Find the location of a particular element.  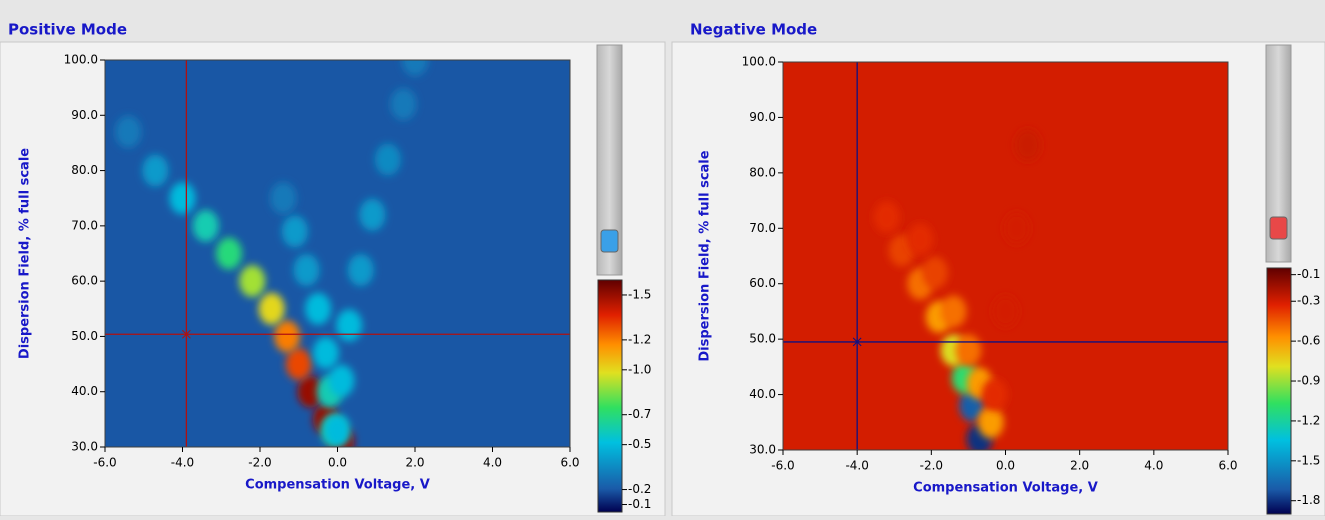

heatmap is located at coordinates (957, 289).